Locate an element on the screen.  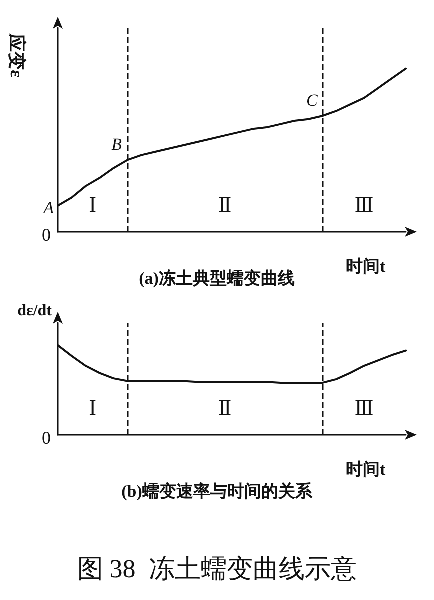
annotation: B is located at coordinates (117, 144).